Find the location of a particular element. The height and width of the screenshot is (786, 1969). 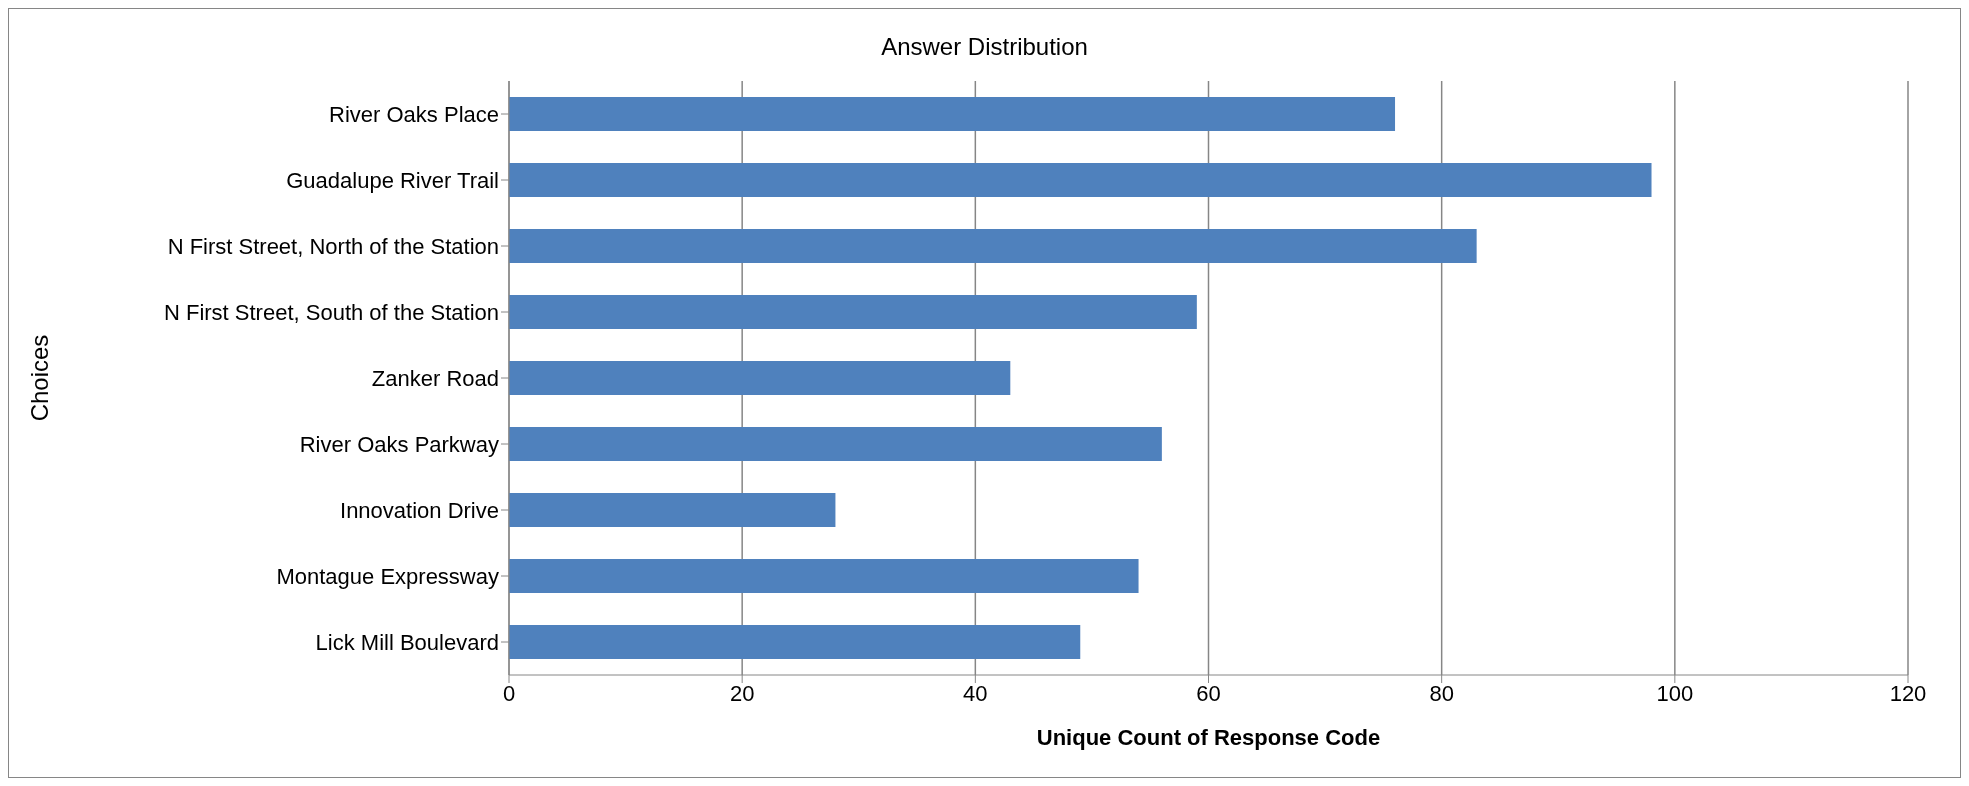

y-tick-label: River Oaks Parkway is located at coordinates (399, 444).